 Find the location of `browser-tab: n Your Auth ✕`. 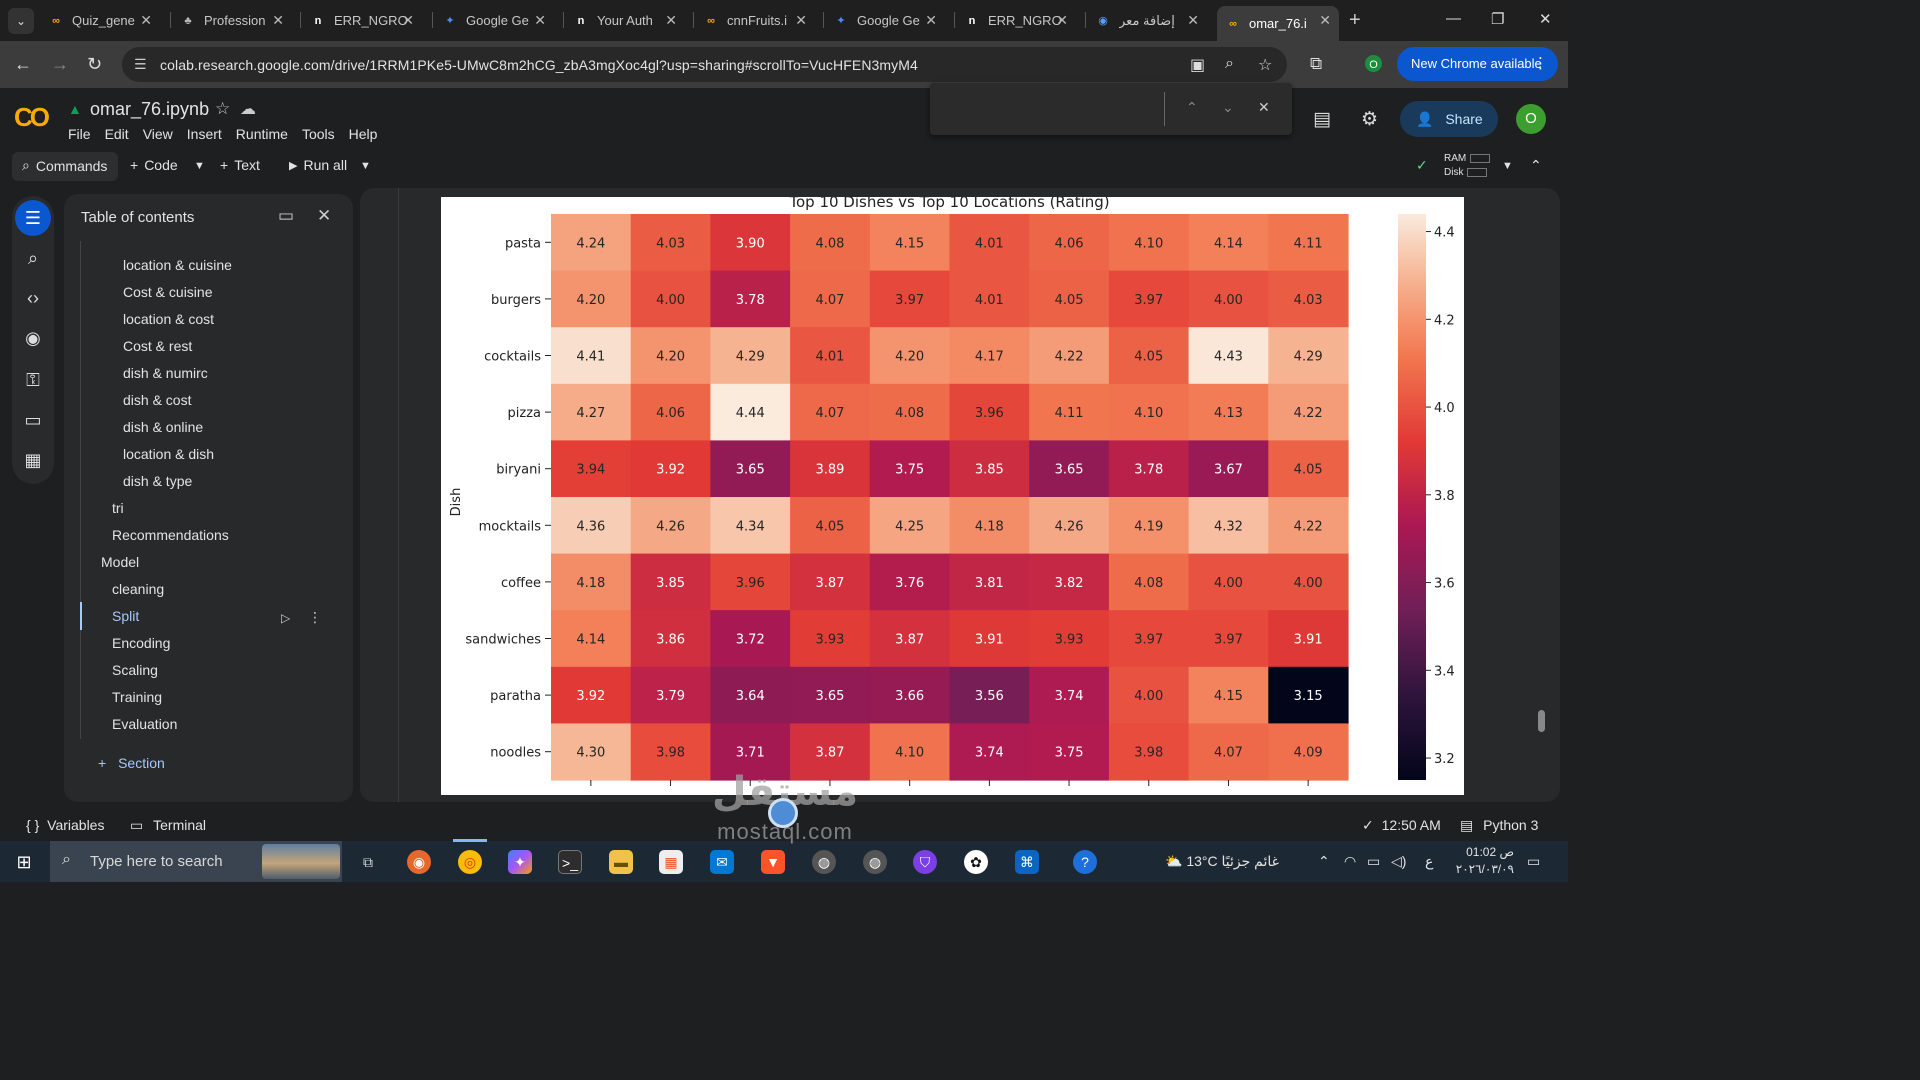

browser-tab: n Your Auth ✕ is located at coordinates (625, 20).